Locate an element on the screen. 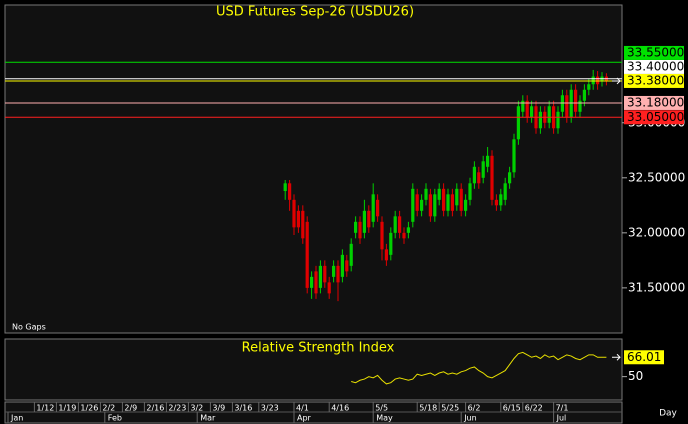  chart-title: USD Futures Sep-26 (USDU26) is located at coordinates (315, 12).